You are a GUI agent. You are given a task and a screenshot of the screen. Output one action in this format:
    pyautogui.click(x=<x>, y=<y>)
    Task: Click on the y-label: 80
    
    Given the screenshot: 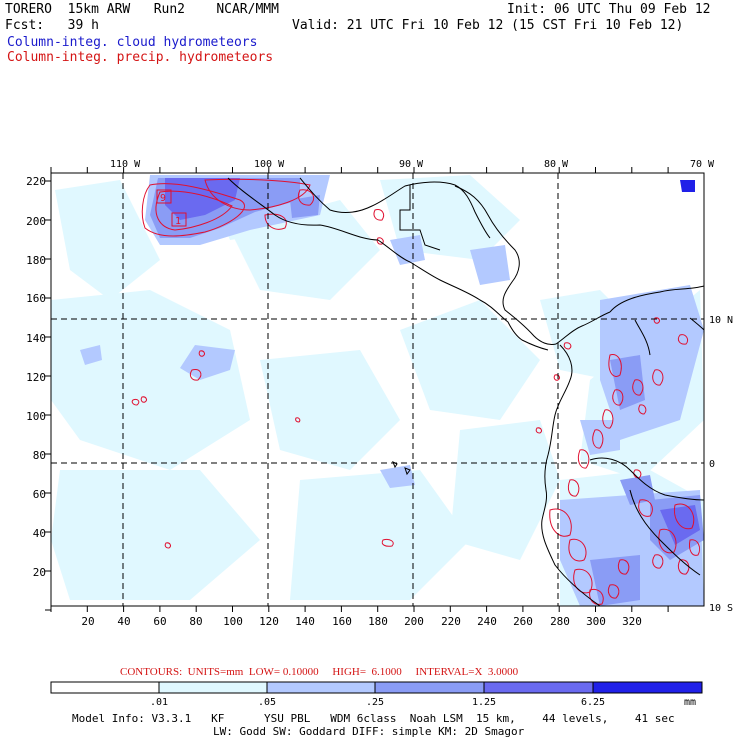 What is the action you would take?
    pyautogui.click(x=39, y=455)
    